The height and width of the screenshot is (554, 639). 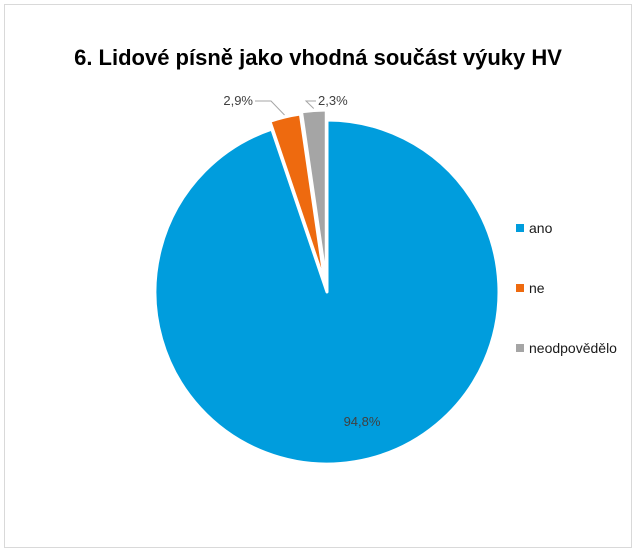 I want to click on leader-line-neodpovedelo, so click(x=310, y=104).